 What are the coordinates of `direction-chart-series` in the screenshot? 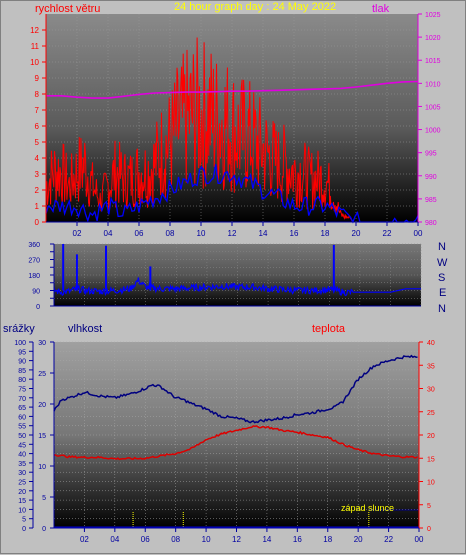 It's located at (237, 270).